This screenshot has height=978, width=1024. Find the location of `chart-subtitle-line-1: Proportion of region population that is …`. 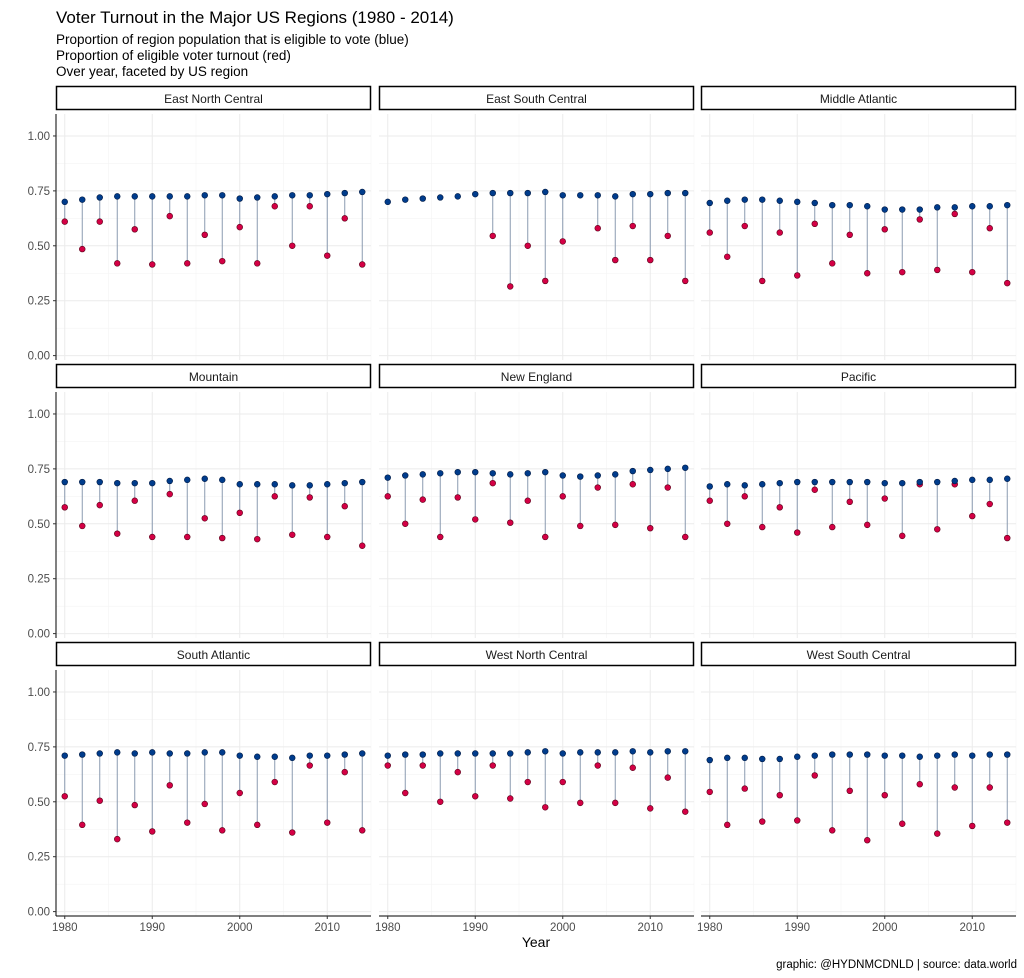

chart-subtitle-line-1: Proportion of region population that is … is located at coordinates (232, 39).